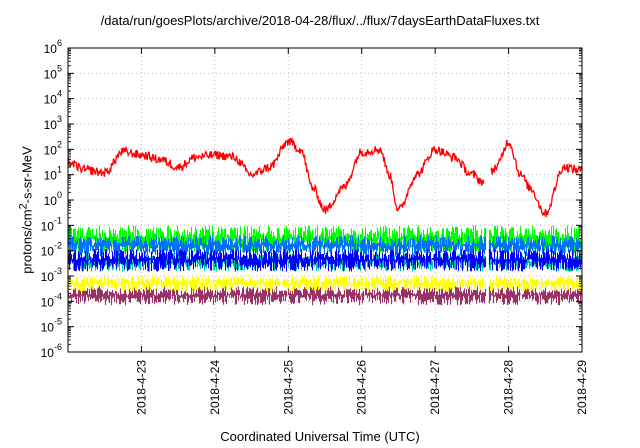 The height and width of the screenshot is (448, 640). What do you see at coordinates (435, 387) in the screenshot?
I see `x-tick-label: 2018-4-27` at bounding box center [435, 387].